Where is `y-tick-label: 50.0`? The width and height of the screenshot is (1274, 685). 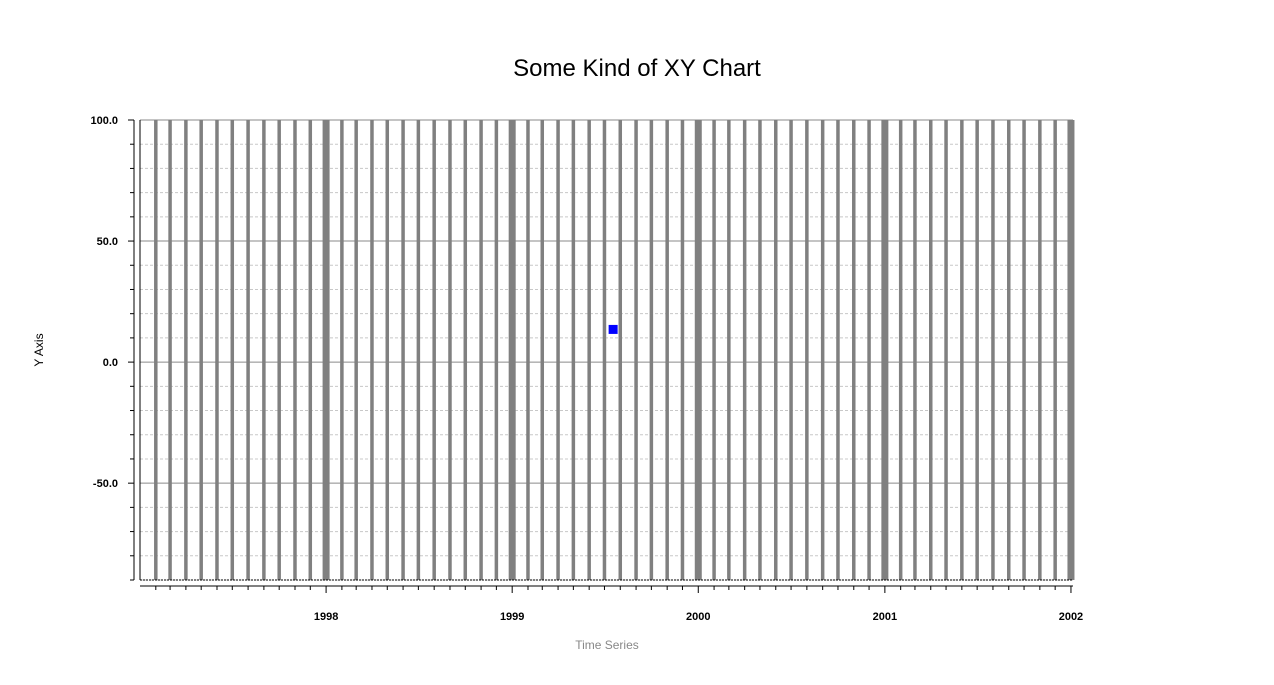
y-tick-label: 50.0 is located at coordinates (107, 242).